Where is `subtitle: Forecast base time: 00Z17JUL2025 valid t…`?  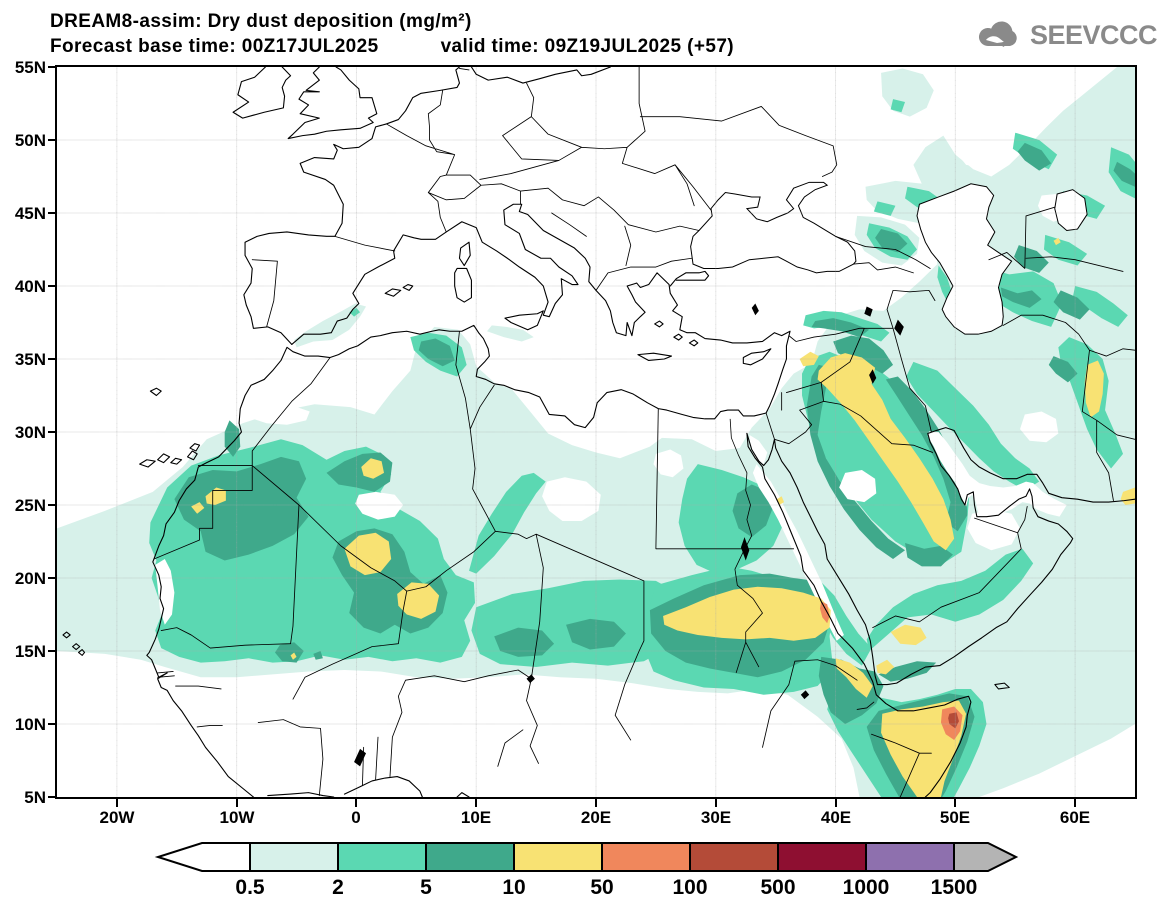
subtitle: Forecast base time: 00Z17JUL2025 valid t… is located at coordinates (392, 46).